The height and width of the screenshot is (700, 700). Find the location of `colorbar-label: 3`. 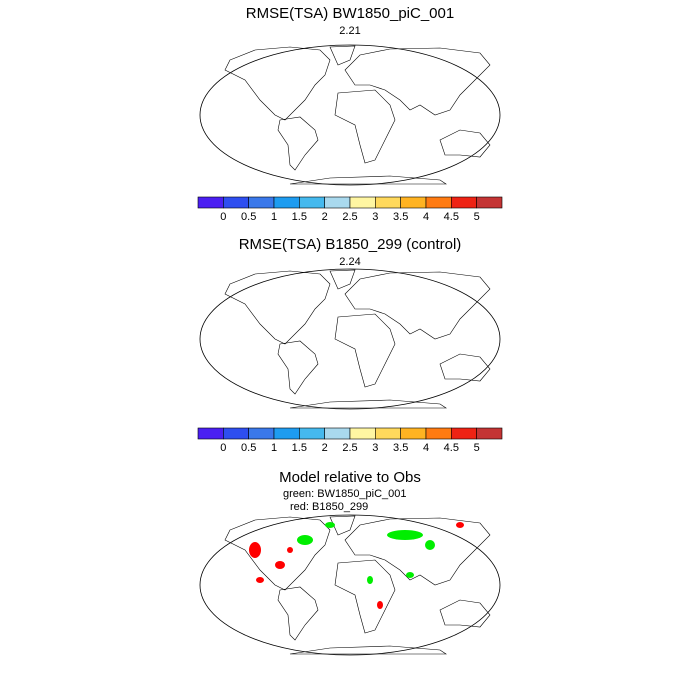

colorbar-label: 3 is located at coordinates (375, 448).